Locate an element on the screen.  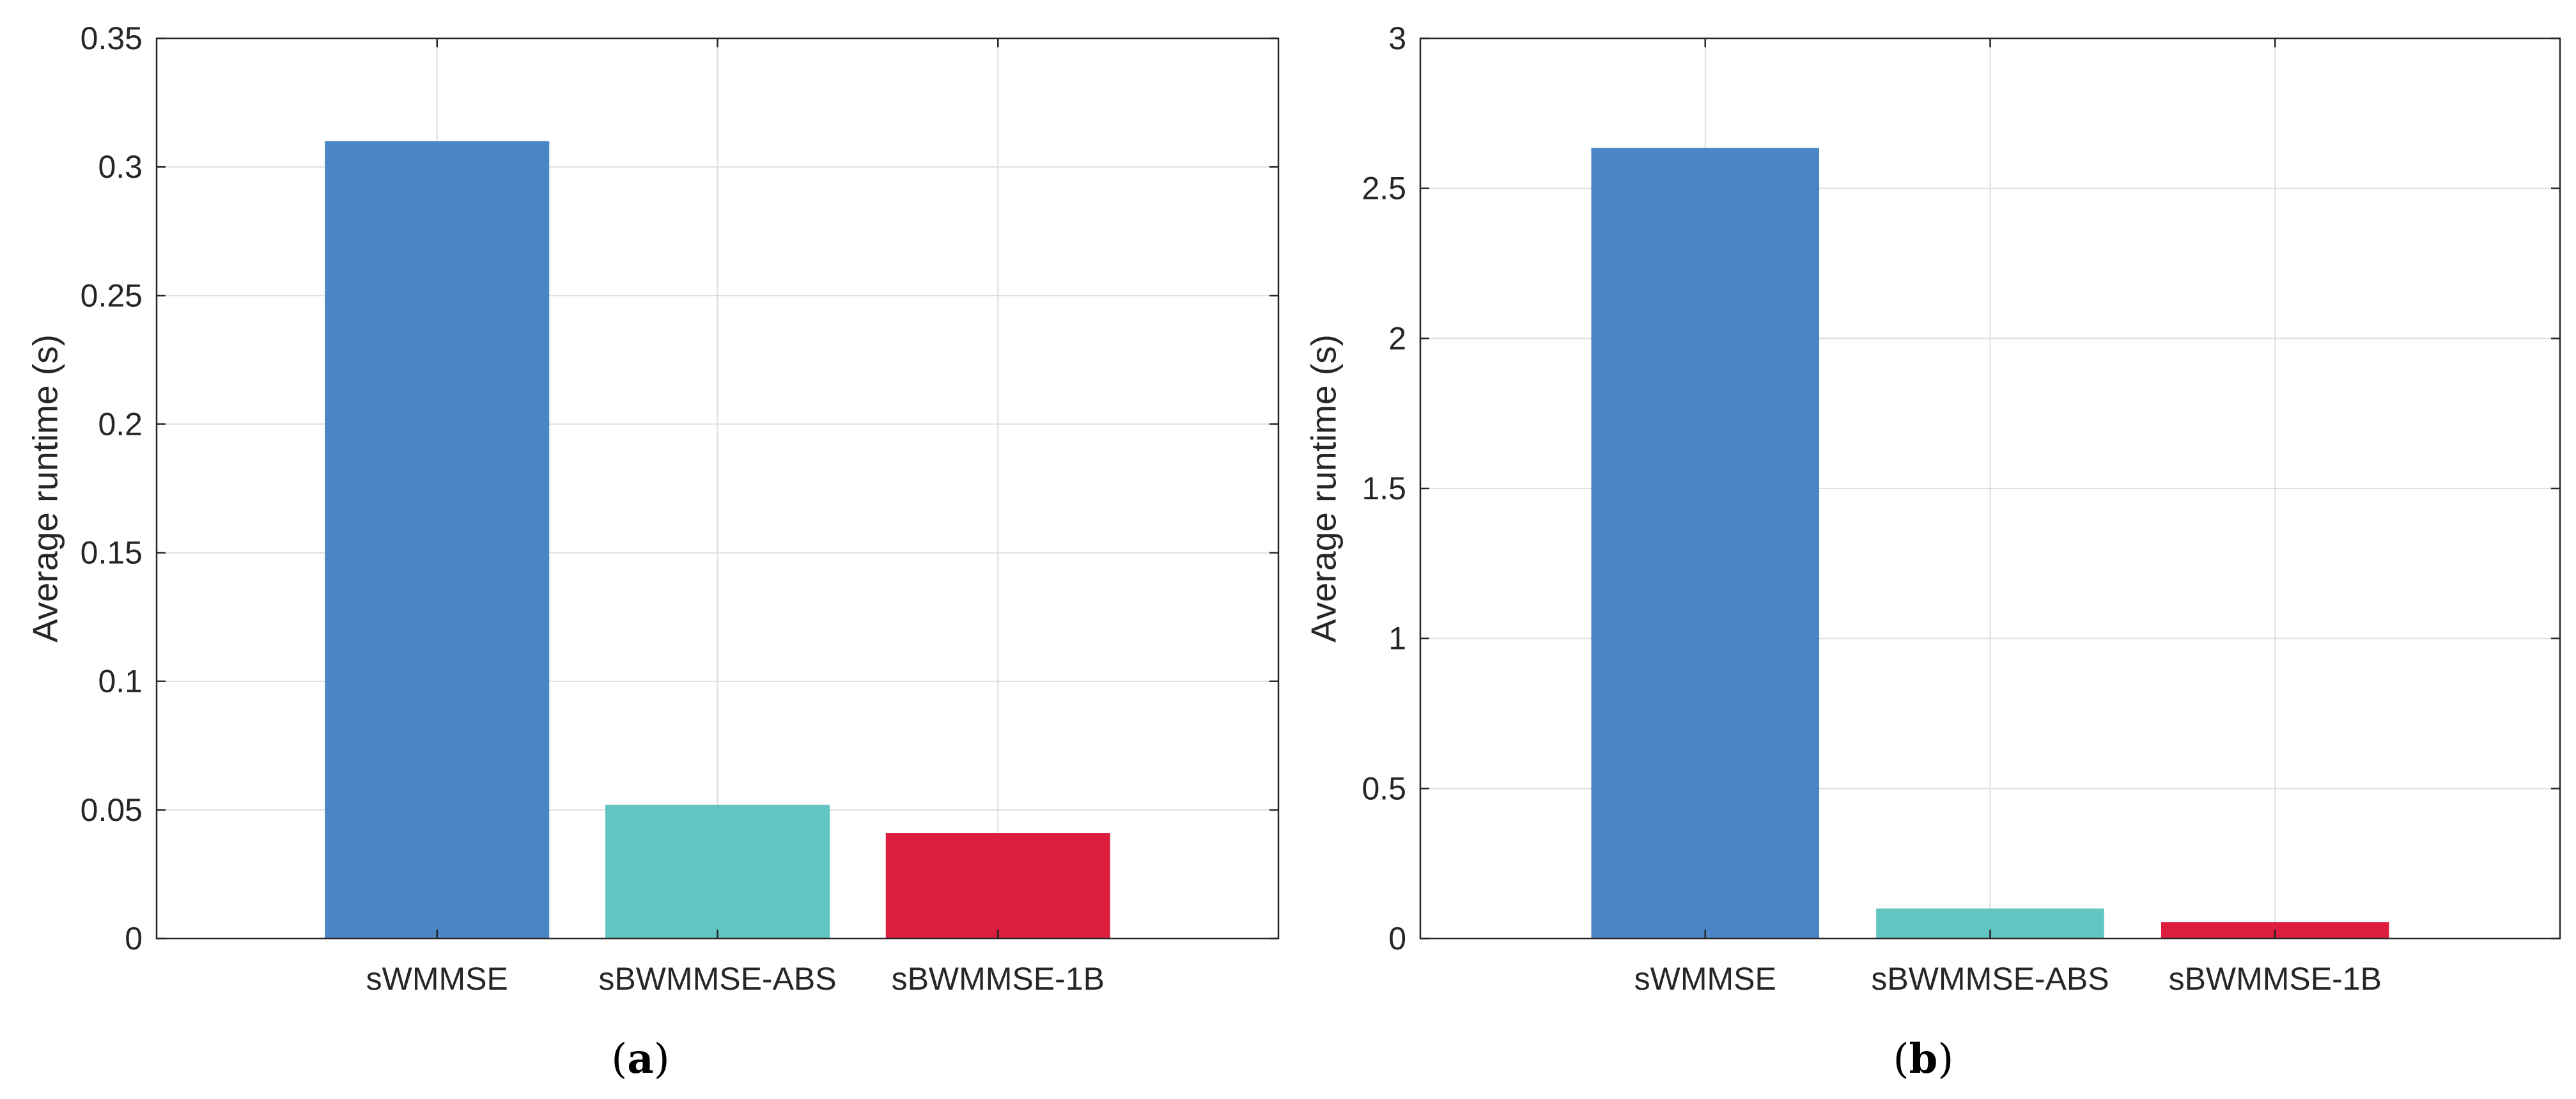
y-tick-label: 0.35 is located at coordinates (112, 38).